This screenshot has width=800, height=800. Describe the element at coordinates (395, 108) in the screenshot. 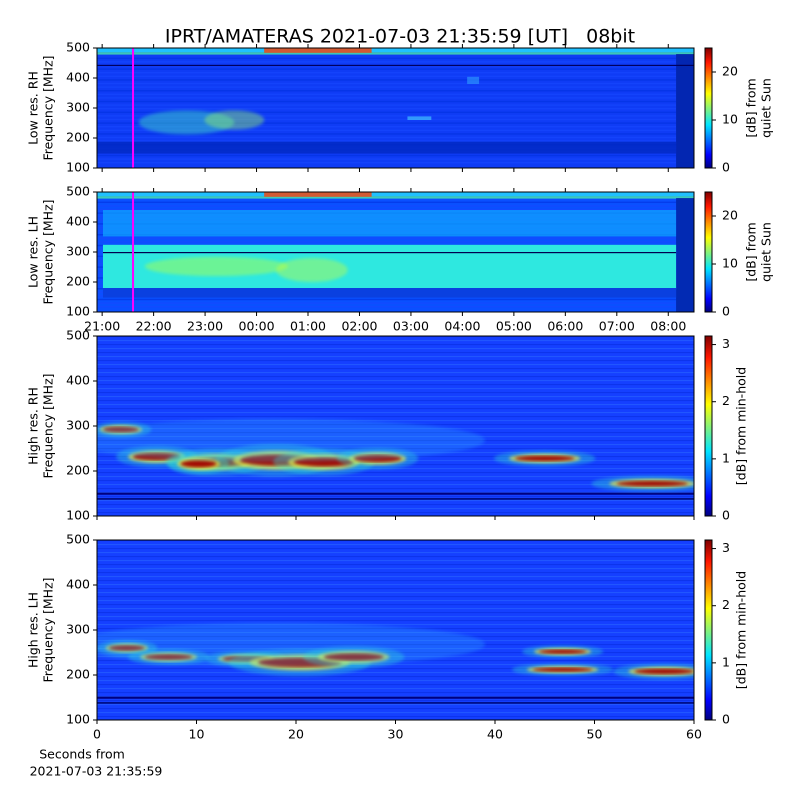

I see `plot-area` at that location.